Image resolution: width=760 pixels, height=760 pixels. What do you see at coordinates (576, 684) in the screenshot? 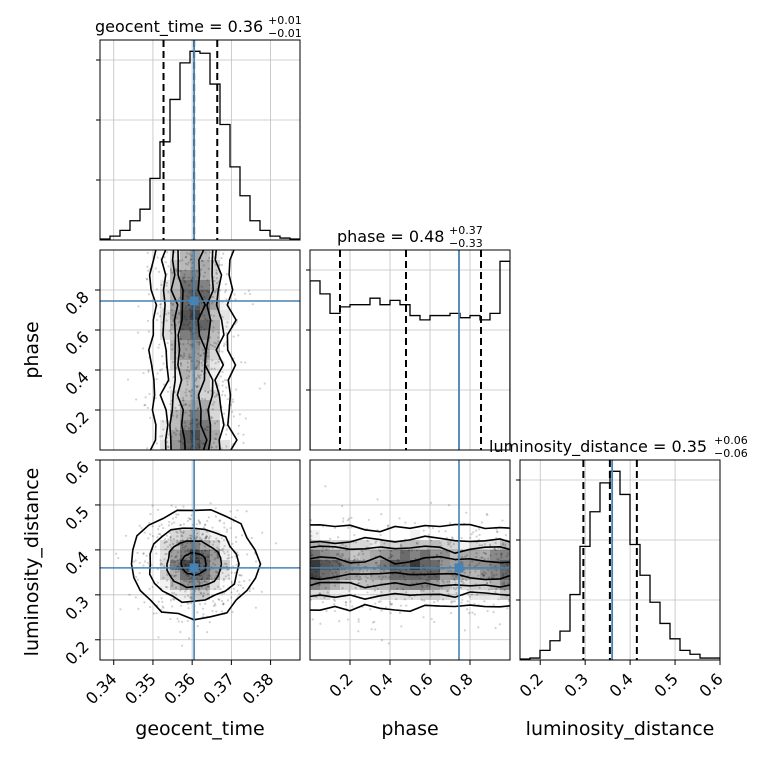
I see `x-tick-label-luminosity-distance: 0.3` at bounding box center [576, 684].